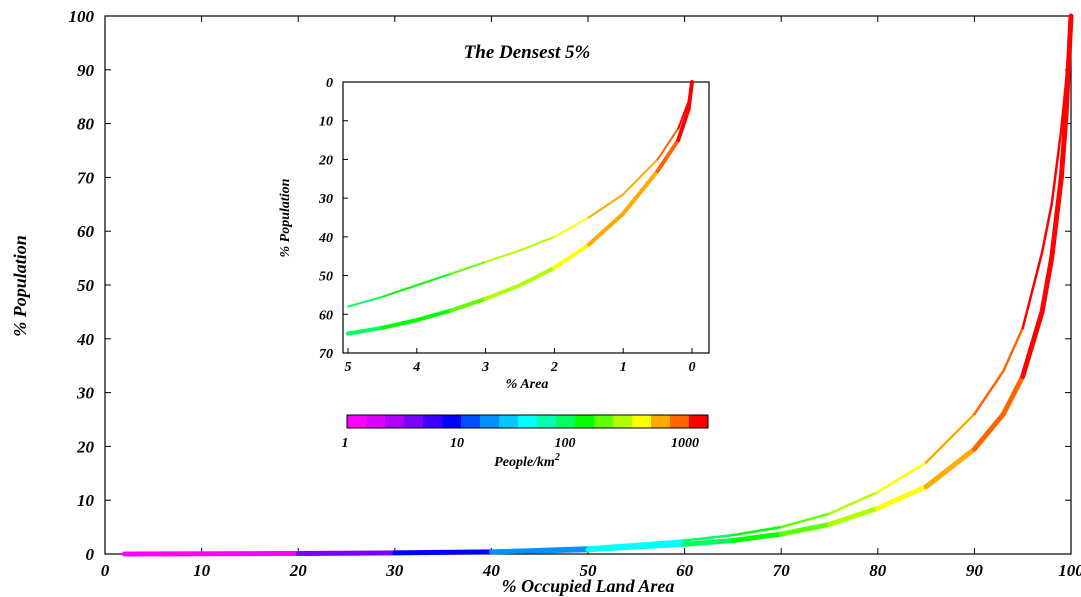 The height and width of the screenshot is (597, 1081). What do you see at coordinates (90, 554) in the screenshot?
I see `main-y-tick-label: 0` at bounding box center [90, 554].